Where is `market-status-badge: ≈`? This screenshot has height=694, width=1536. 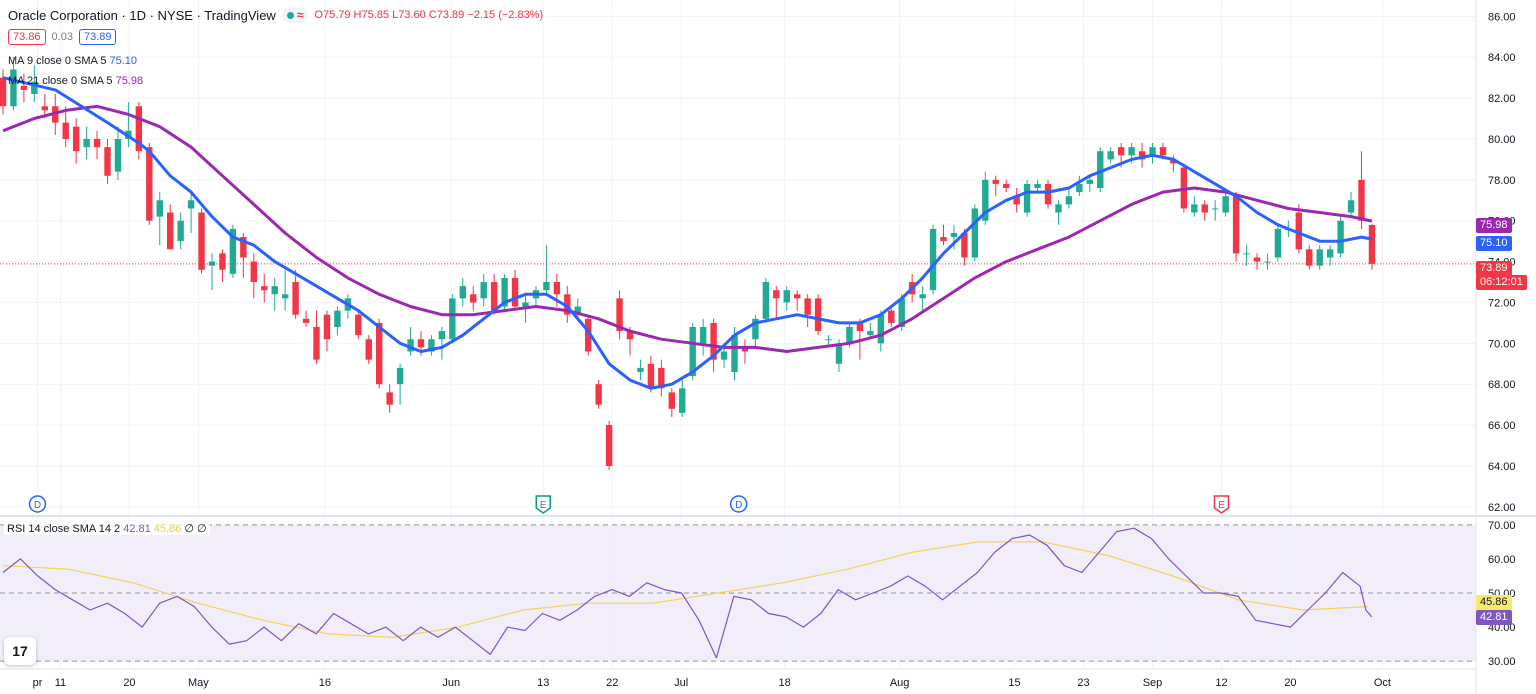
market-status-badge: ≈ is located at coordinates (295, 15).